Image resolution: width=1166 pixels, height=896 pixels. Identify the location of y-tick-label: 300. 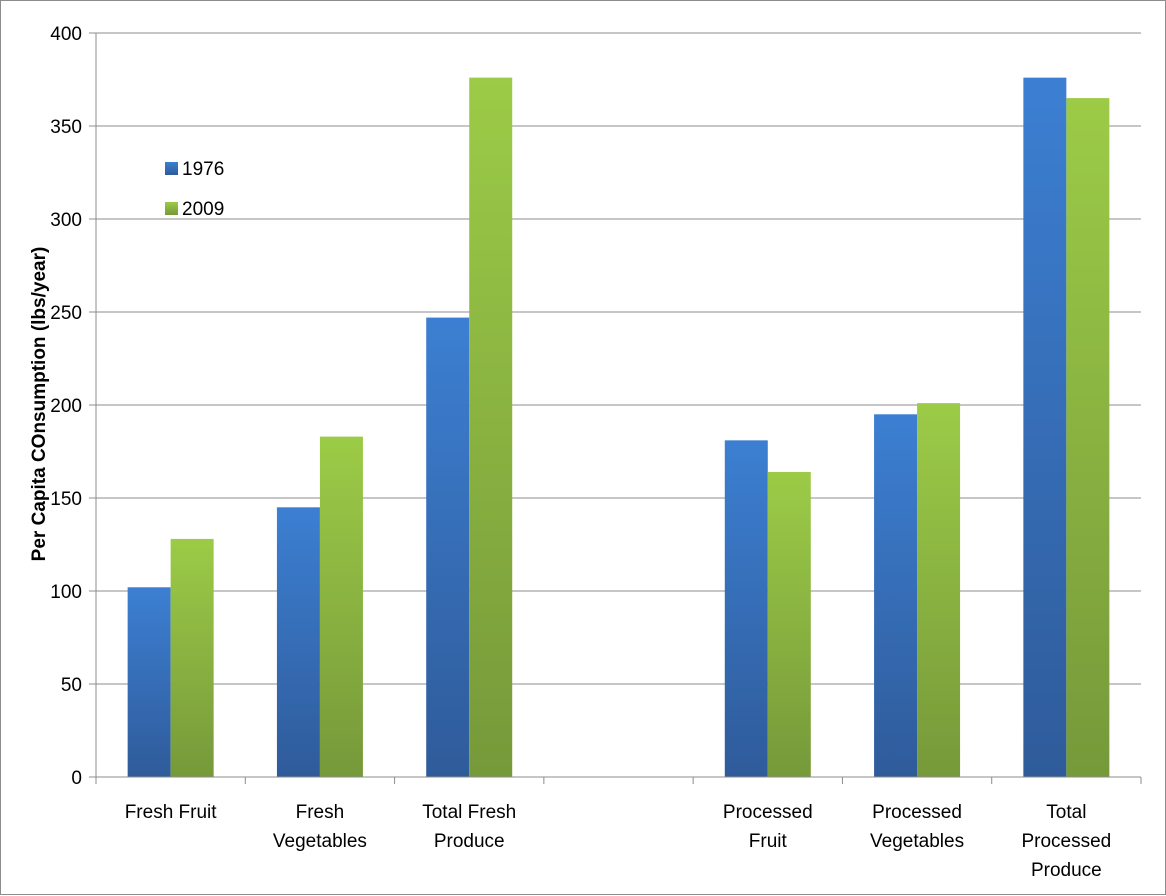
(66, 220).